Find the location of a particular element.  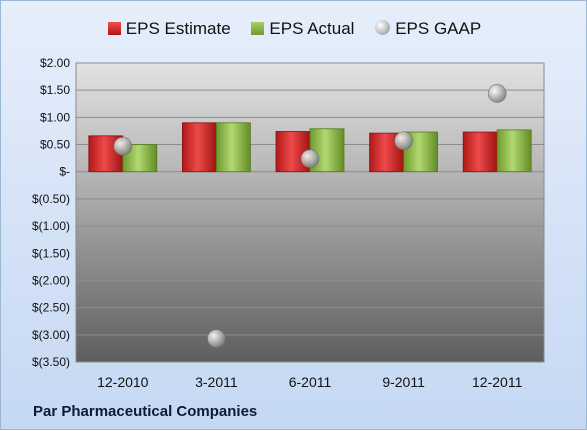

y-tick-label: $(2.50) is located at coordinates (51, 308).